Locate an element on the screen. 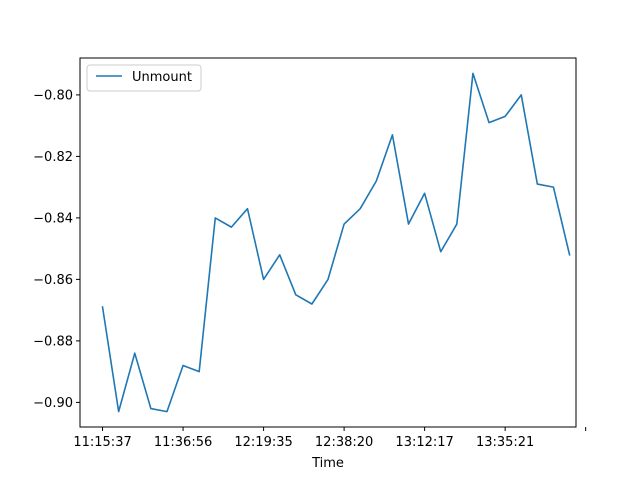 Image resolution: width=640 pixels, height=480 pixels. y-tick-label: −0.90 is located at coordinates (53, 403).